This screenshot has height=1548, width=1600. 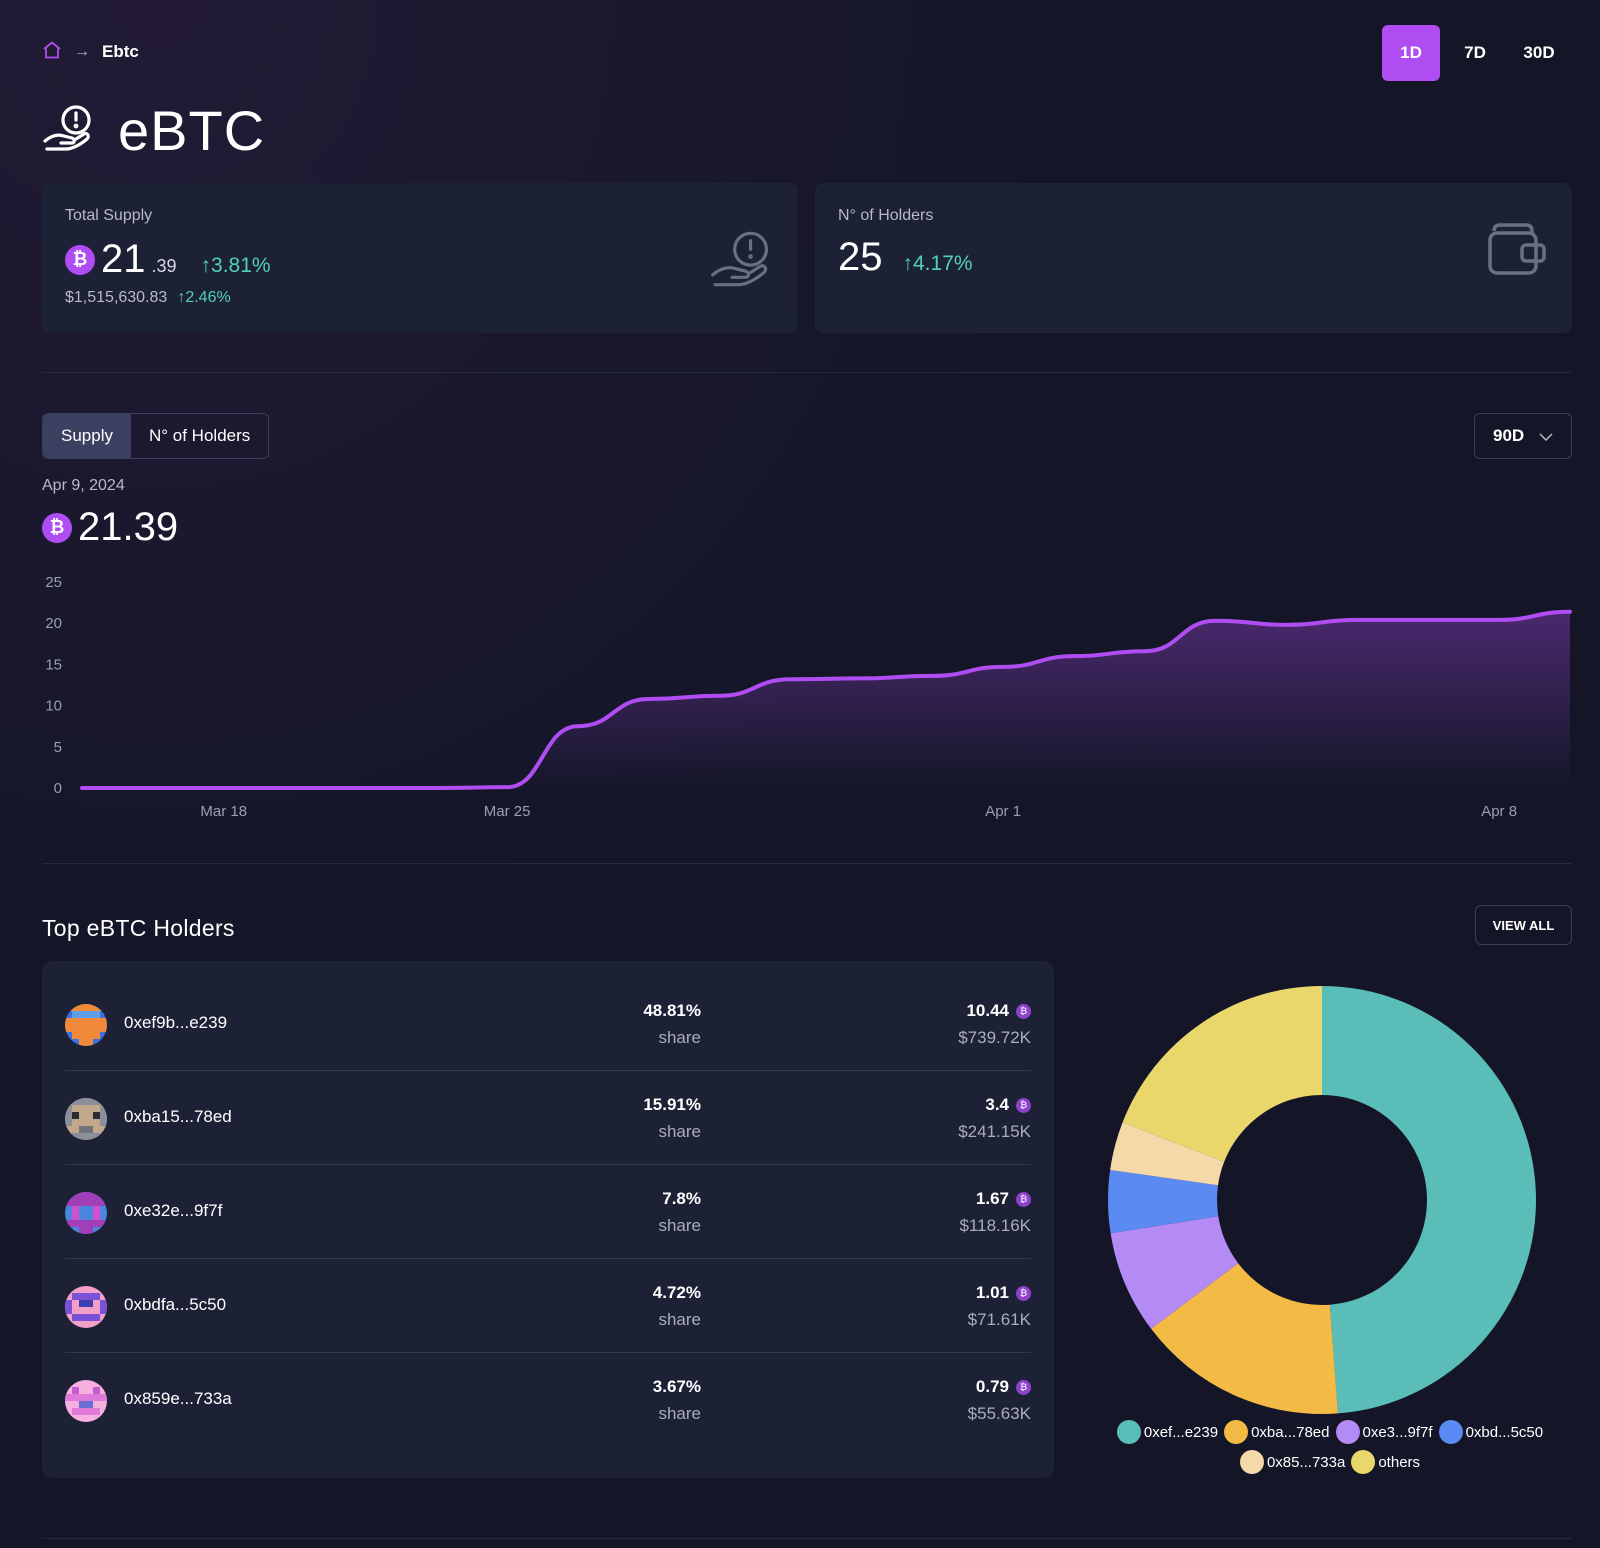 I want to click on holders-count-value: 25, so click(x=860, y=257).